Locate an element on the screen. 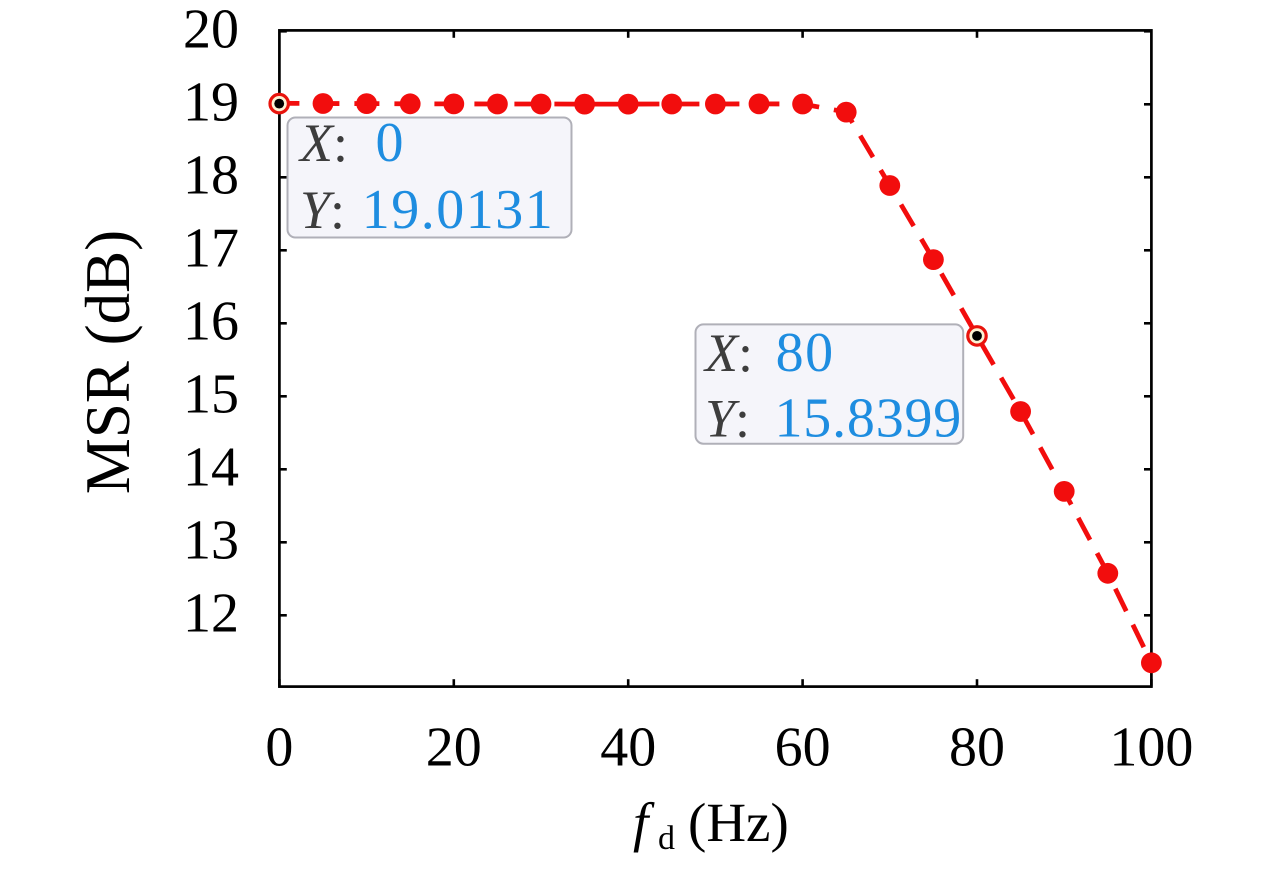 Image resolution: width=1280 pixels, height=869 pixels. svg-text:X:0: X: 0 is located at coordinates (351, 143).